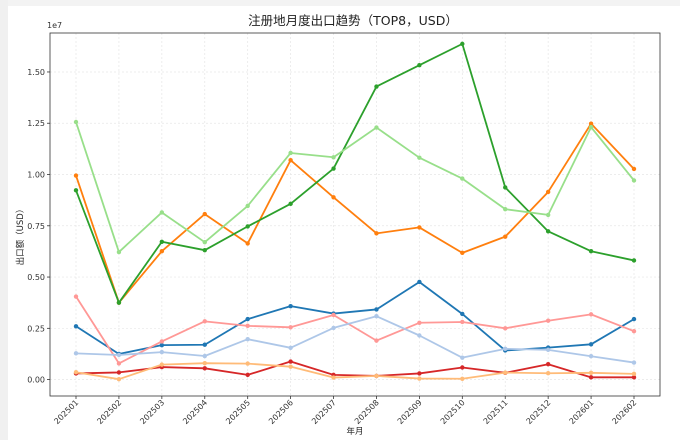  Describe the element at coordinates (353, 20) in the screenshot. I see `chart-title: 注册地月度出口趋势（TOP8，USD）` at that location.